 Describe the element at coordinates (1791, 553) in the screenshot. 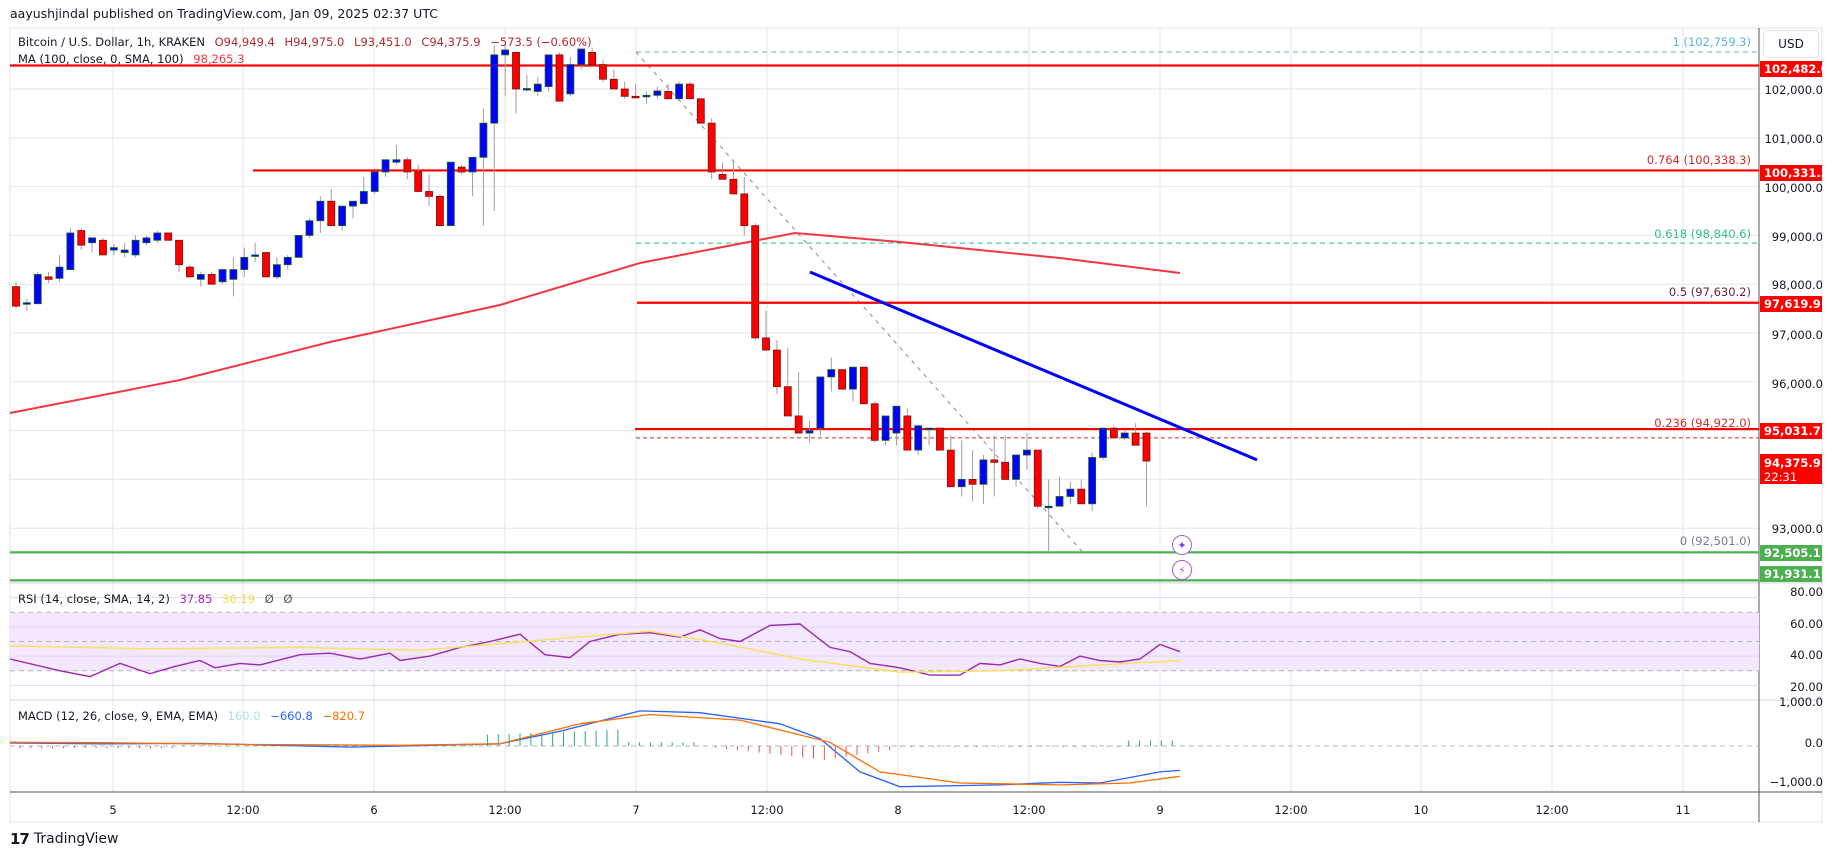

I see `price-tag-support-1: 92,505.1` at that location.